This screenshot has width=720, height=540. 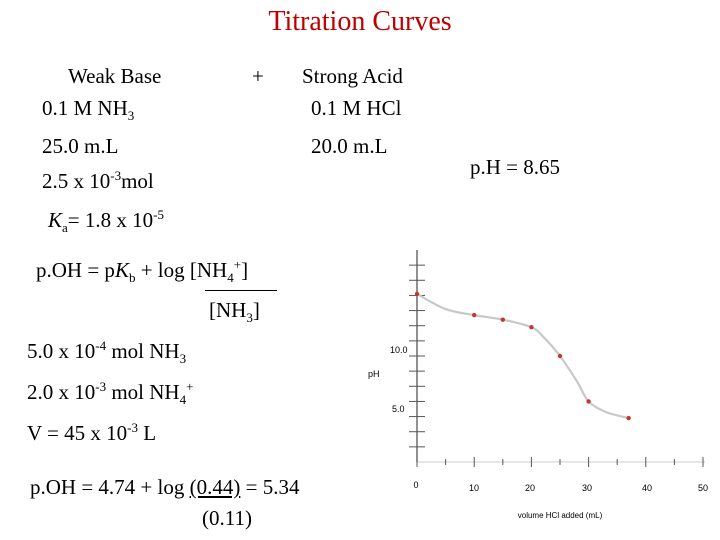 I want to click on poh-calc-numerator: (0.44), so click(x=215, y=487).